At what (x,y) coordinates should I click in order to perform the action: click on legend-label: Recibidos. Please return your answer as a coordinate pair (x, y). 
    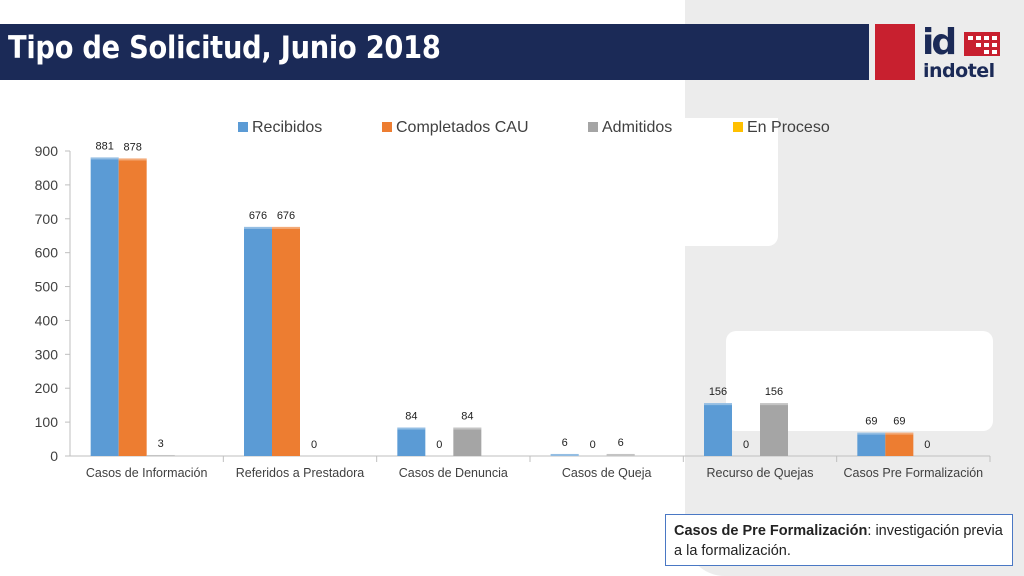
    Looking at the image, I should click on (287, 127).